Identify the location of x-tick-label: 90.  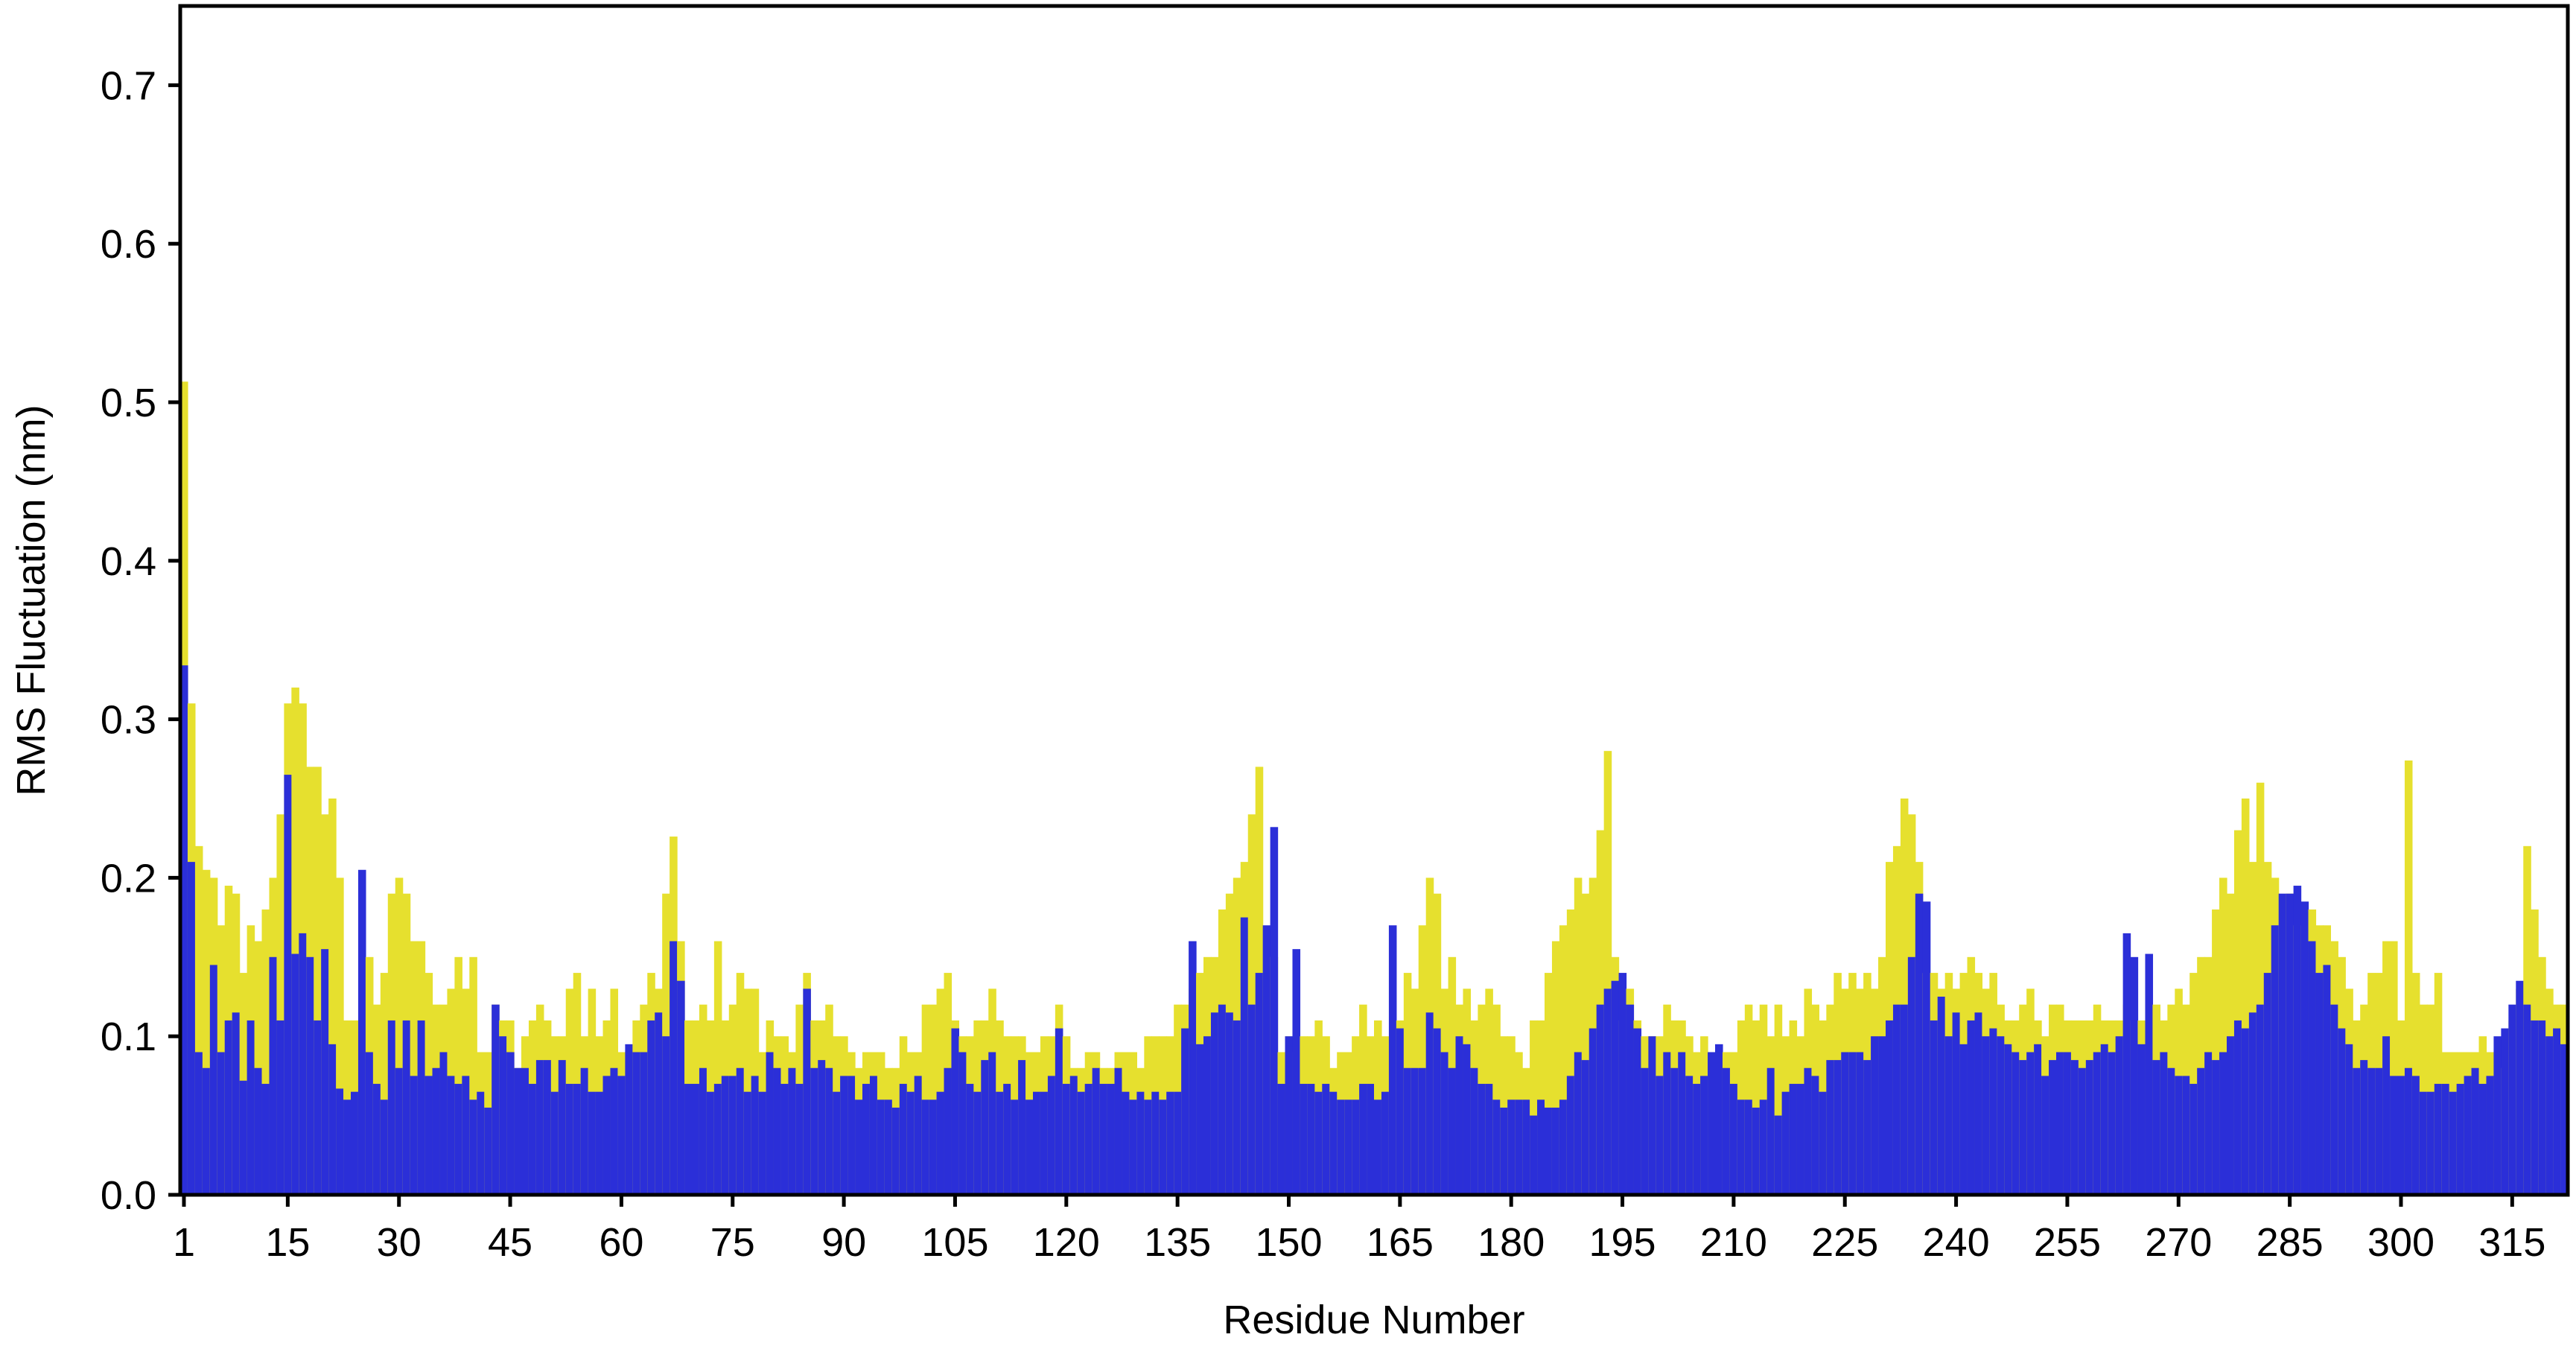
(843, 1242).